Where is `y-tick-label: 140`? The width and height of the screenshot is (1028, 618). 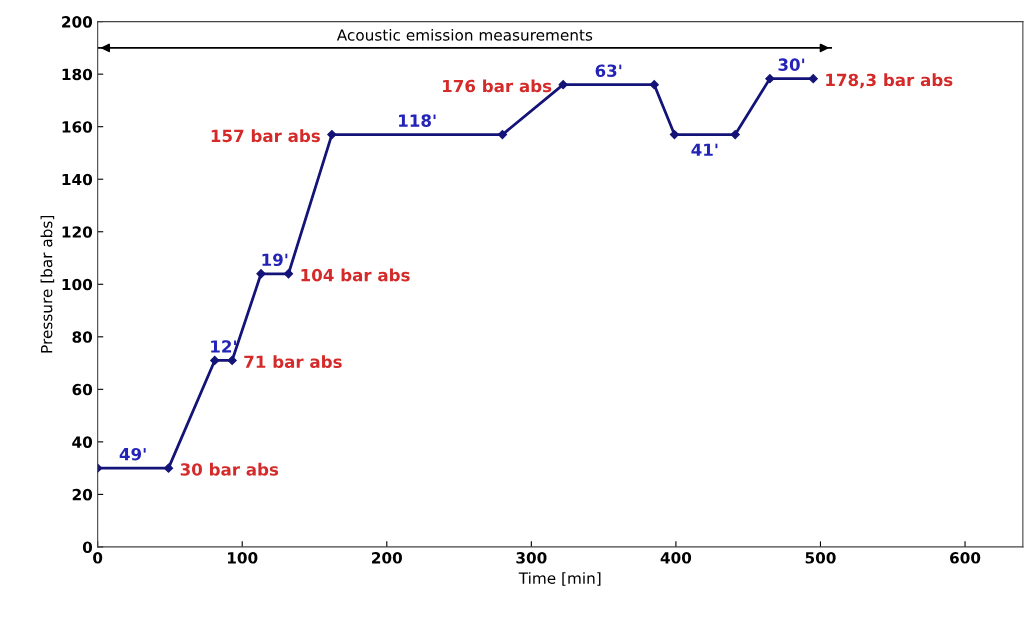
y-tick-label: 140 is located at coordinates (77, 179).